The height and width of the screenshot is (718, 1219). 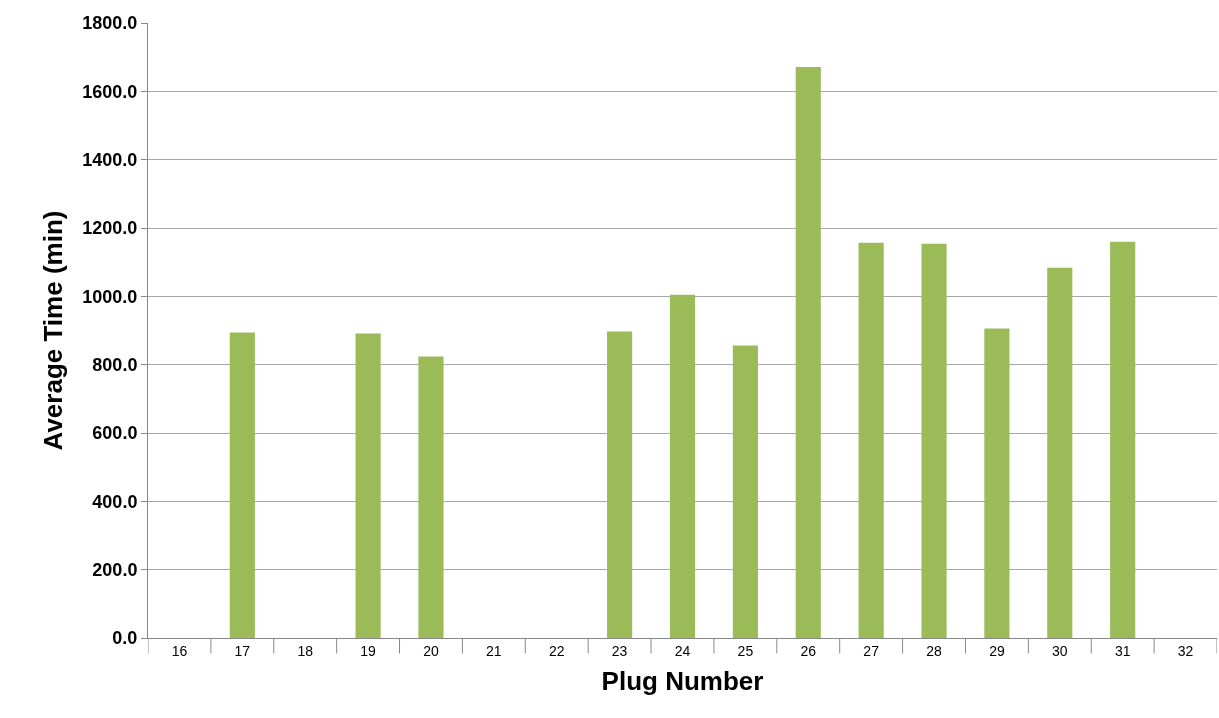 What do you see at coordinates (52, 330) in the screenshot?
I see `y-axis-title: Average Time (min)` at bounding box center [52, 330].